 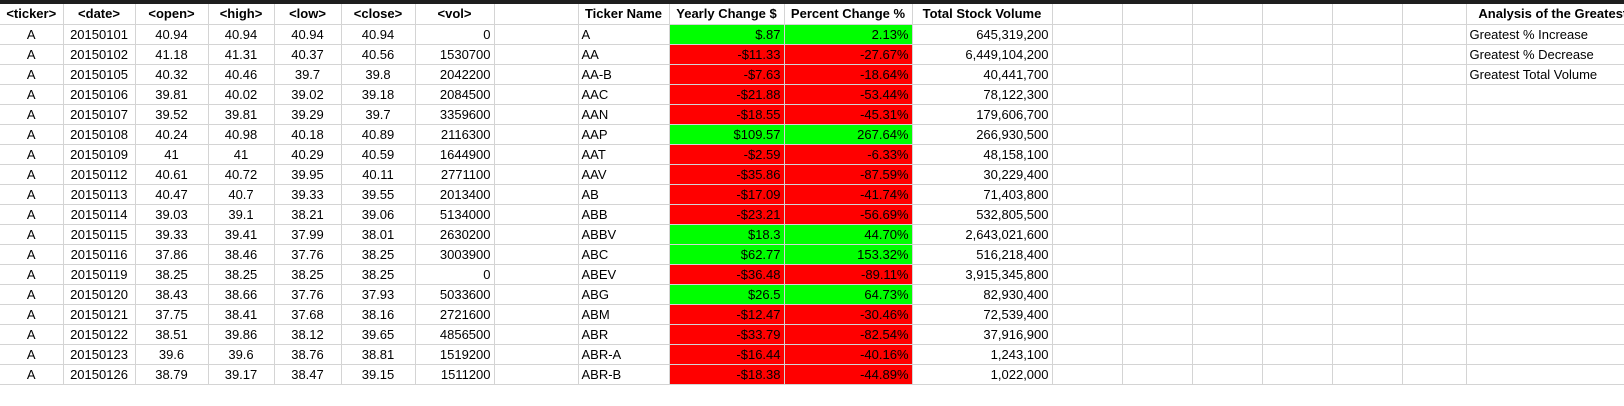 I want to click on cell-vol: 2721600, so click(x=455, y=314).